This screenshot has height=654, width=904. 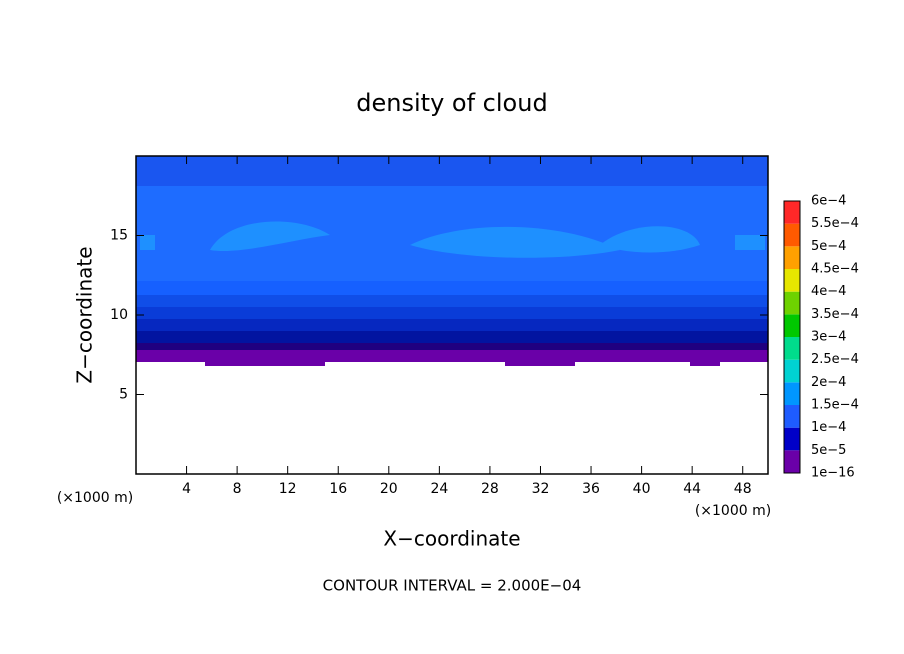 I want to click on chart-title: density of cloud, so click(x=451, y=103).